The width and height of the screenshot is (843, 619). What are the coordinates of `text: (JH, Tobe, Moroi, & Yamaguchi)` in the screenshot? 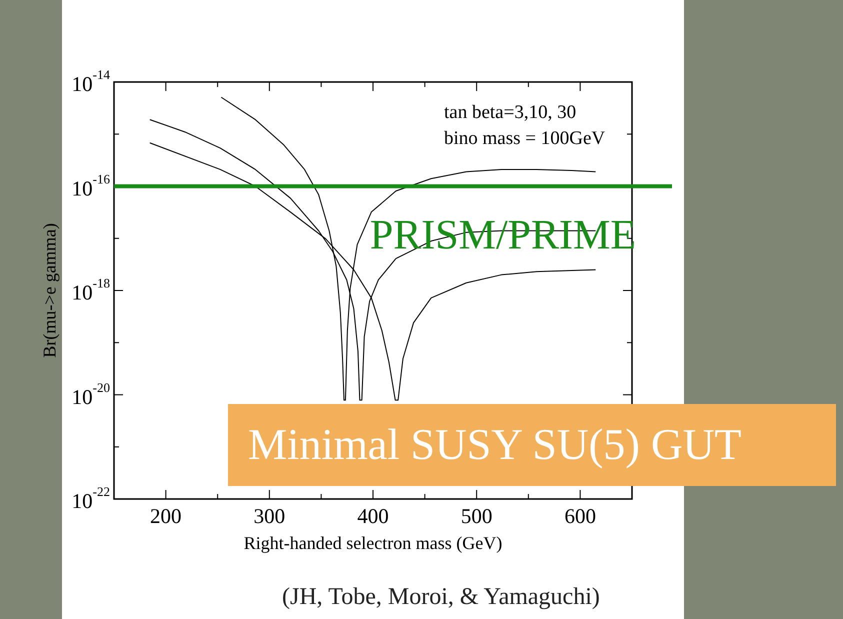 It's located at (441, 597).